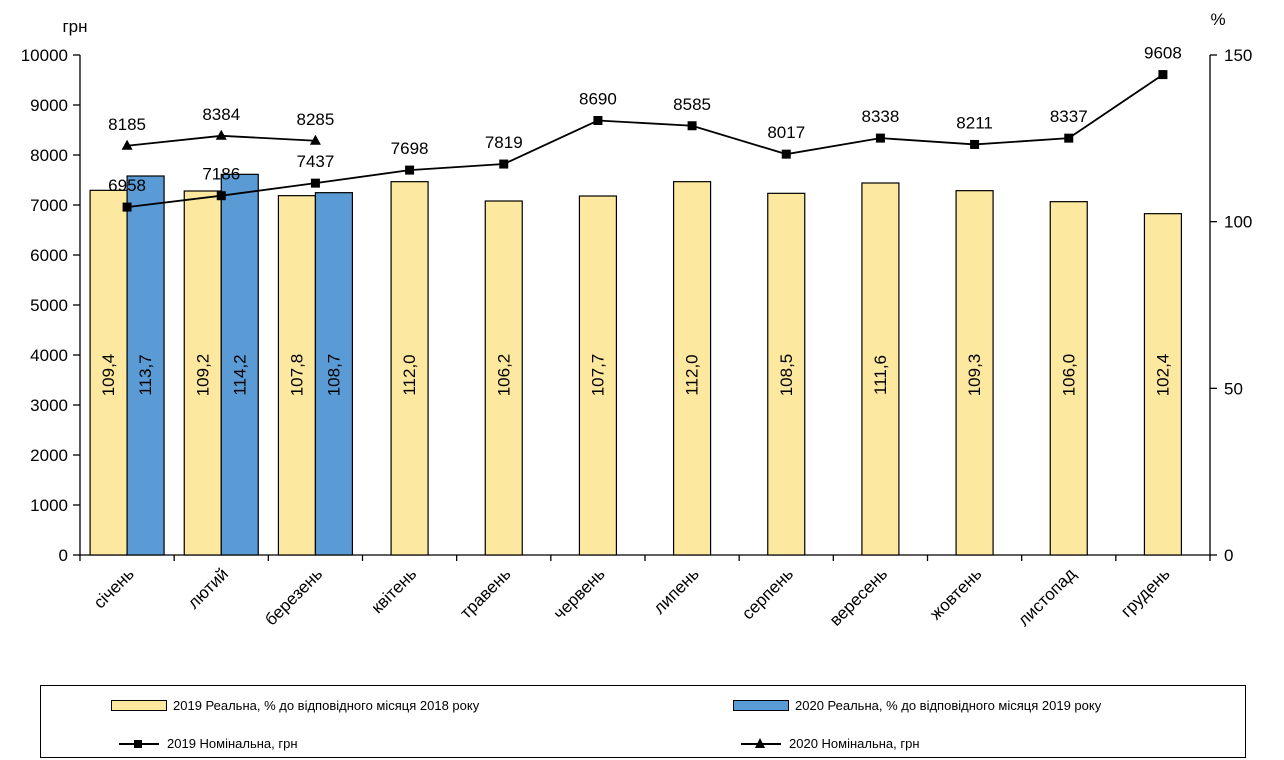  Describe the element at coordinates (854, 743) in the screenshot. I see `legend-label-2020-nominal: 2020 Номінальна, грн` at that location.